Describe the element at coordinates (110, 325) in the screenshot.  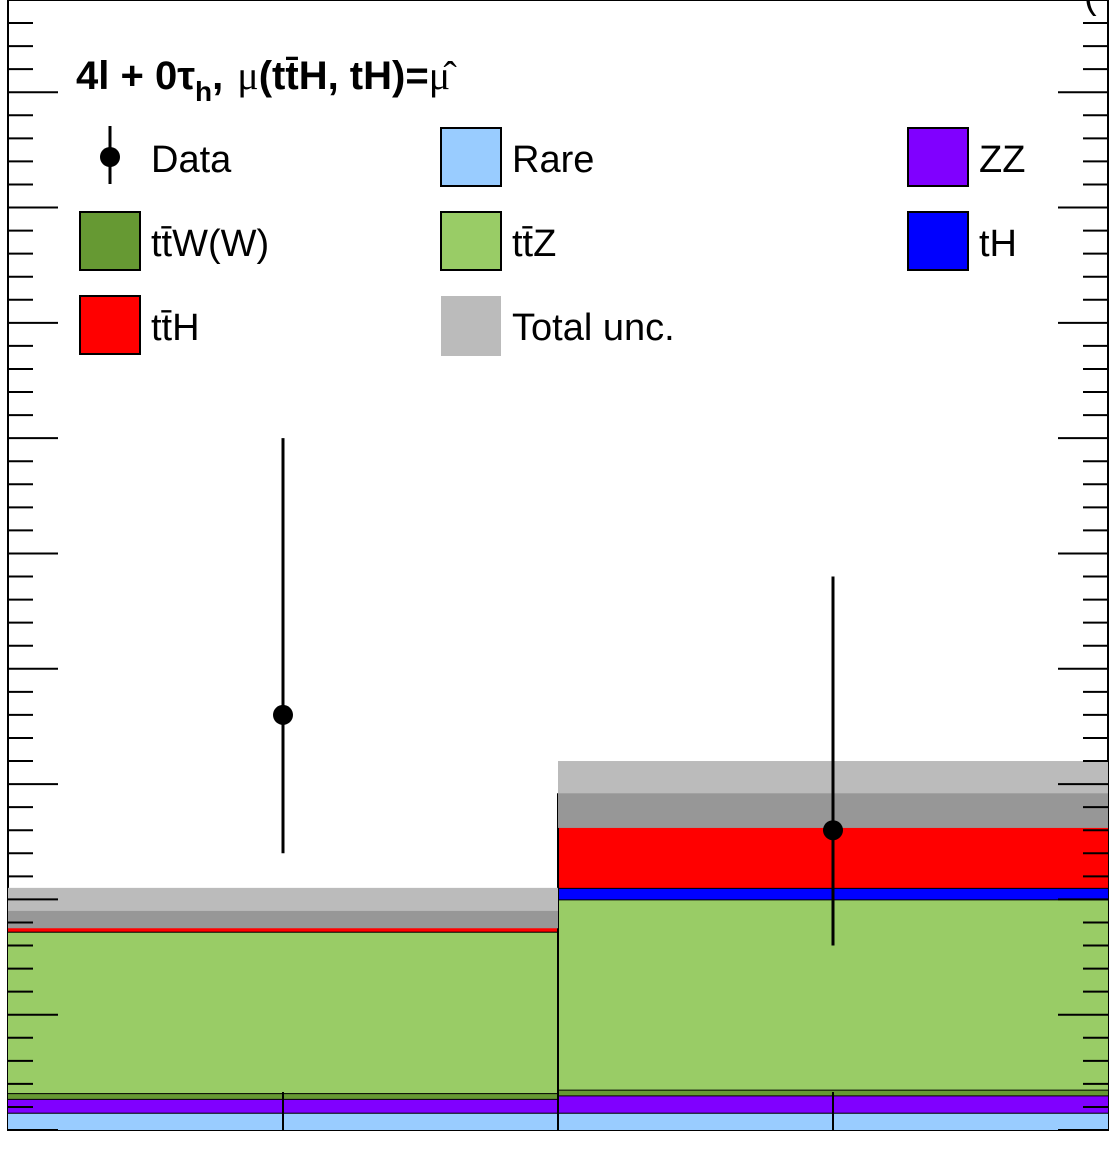
I see `legend-swatch-tt-h` at that location.